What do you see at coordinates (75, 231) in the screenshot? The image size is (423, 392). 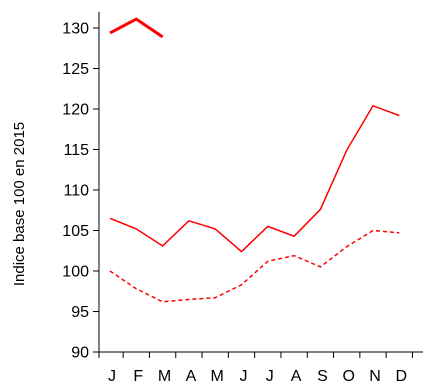 I see `y-tick-label: 105` at bounding box center [75, 231].